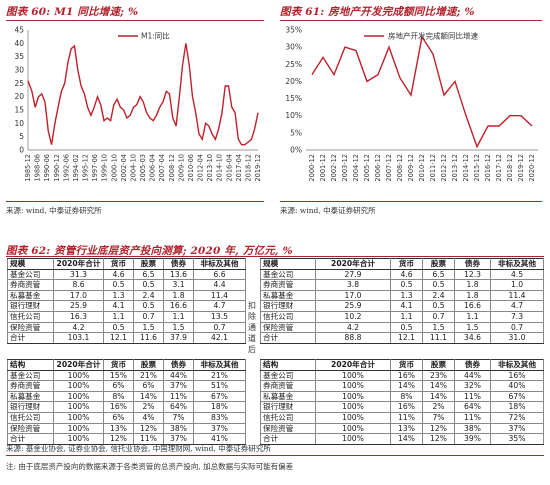  Describe the element at coordinates (219, 417) in the screenshot. I see `value-cell: 83%` at that location.